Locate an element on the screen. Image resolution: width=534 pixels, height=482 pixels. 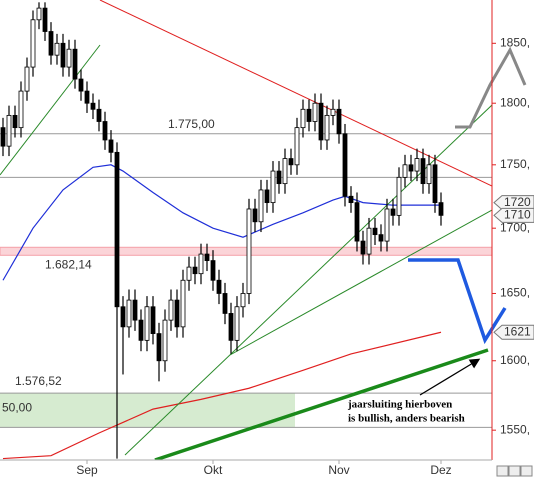
level-label: 1.576,52 is located at coordinates (38, 381).